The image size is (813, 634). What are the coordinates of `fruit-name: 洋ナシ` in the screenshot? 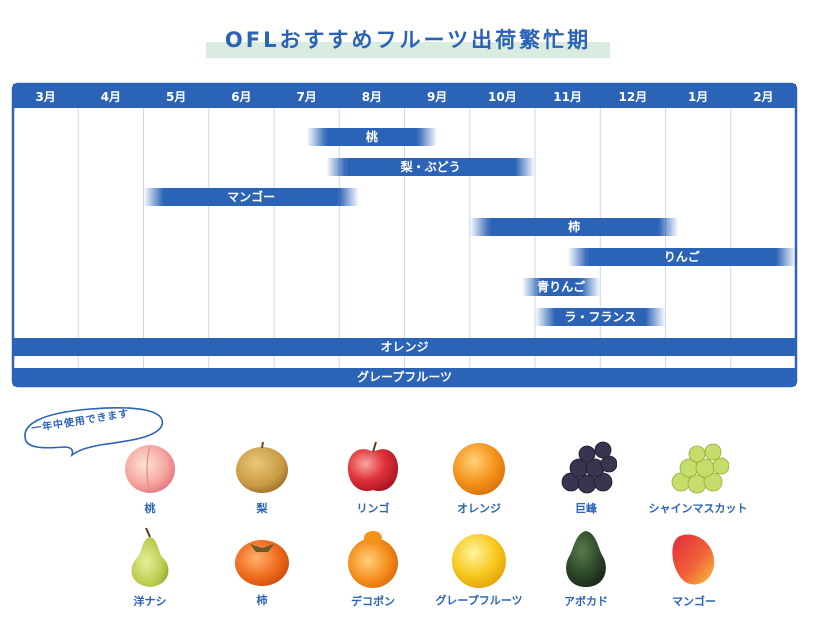 It's located at (150, 601).